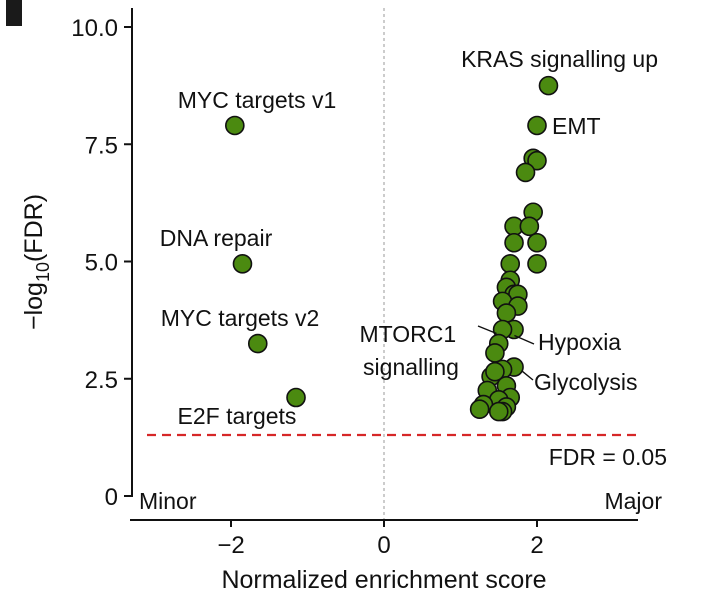  What do you see at coordinates (524, 339) in the screenshot?
I see `leader-hypoxia` at bounding box center [524, 339].